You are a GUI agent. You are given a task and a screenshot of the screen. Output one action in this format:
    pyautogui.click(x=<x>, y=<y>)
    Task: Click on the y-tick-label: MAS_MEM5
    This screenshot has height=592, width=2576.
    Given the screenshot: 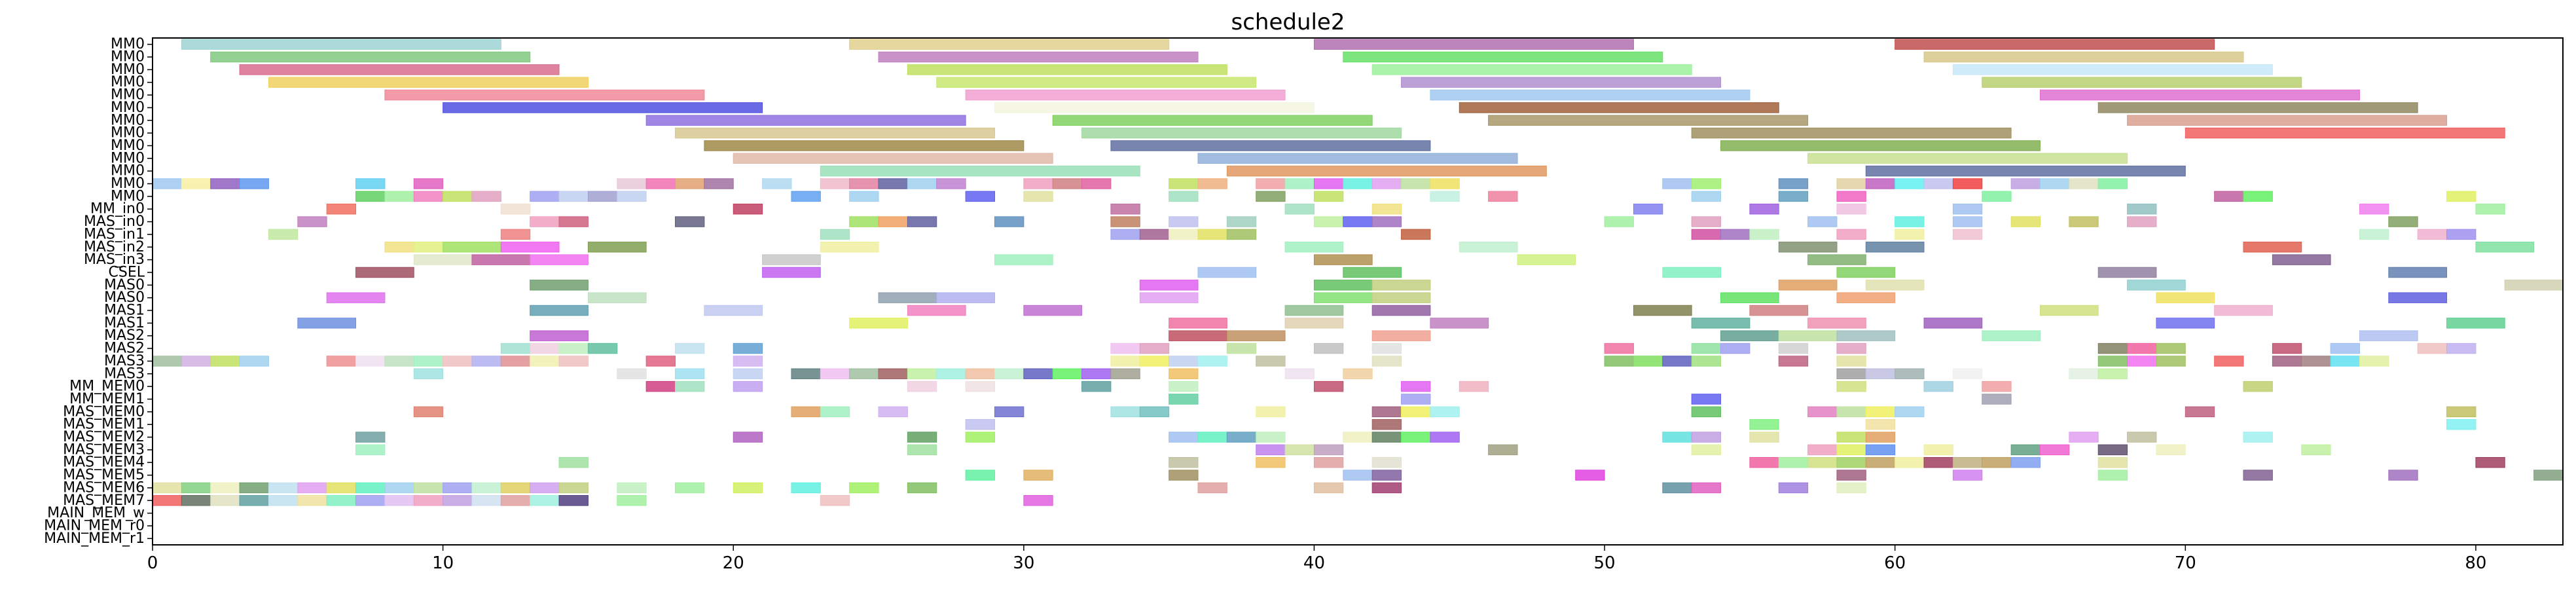 What is the action you would take?
    pyautogui.click(x=104, y=475)
    